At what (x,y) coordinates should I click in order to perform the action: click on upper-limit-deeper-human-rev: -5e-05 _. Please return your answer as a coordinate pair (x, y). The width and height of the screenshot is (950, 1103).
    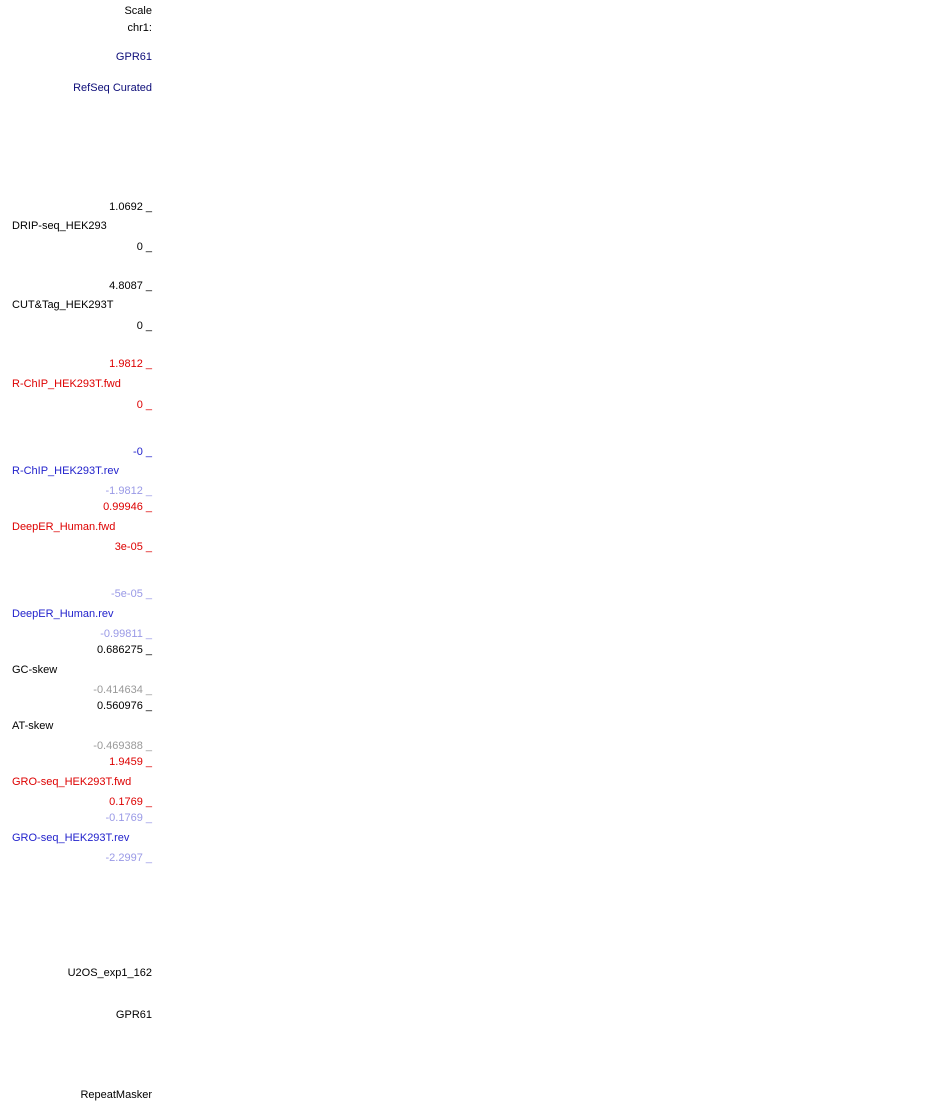
    Looking at the image, I should click on (131, 594).